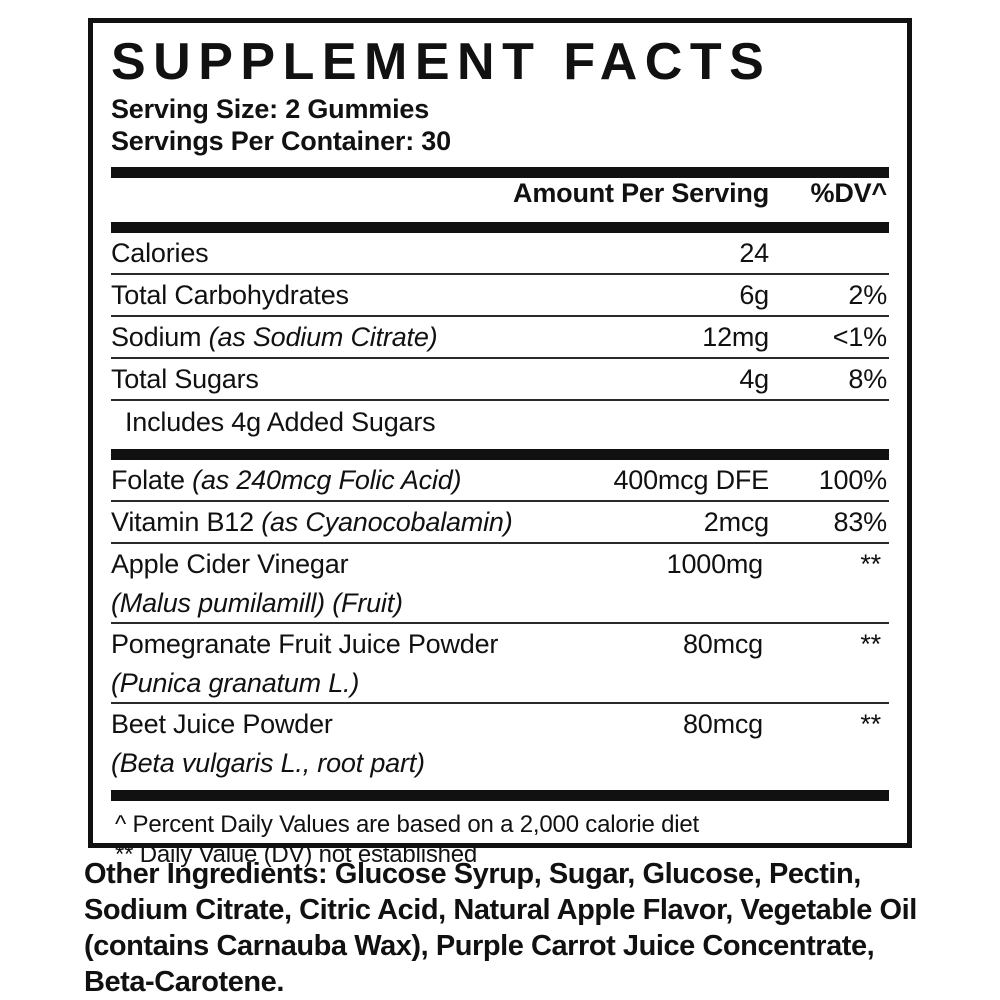 This screenshot has width=1000, height=1000. I want to click on divider-thick-footnotes, so click(500, 795).